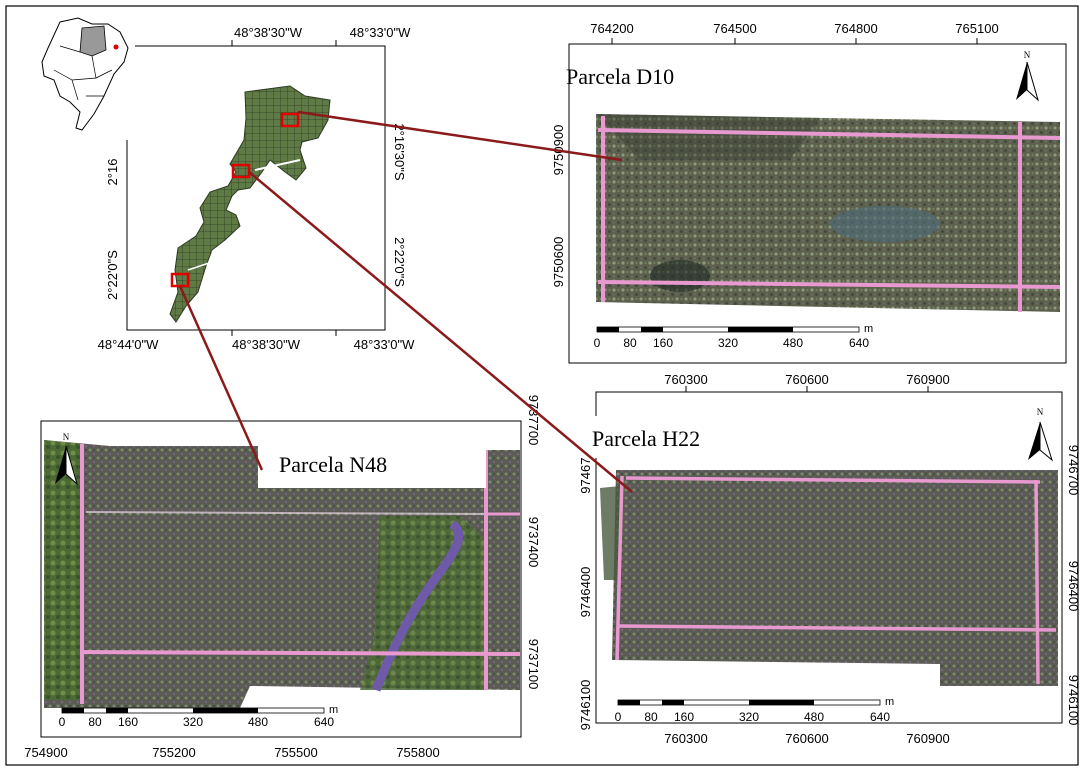 This screenshot has height=771, width=1084. What do you see at coordinates (241, 171) in the screenshot?
I see `marker-h22` at bounding box center [241, 171].